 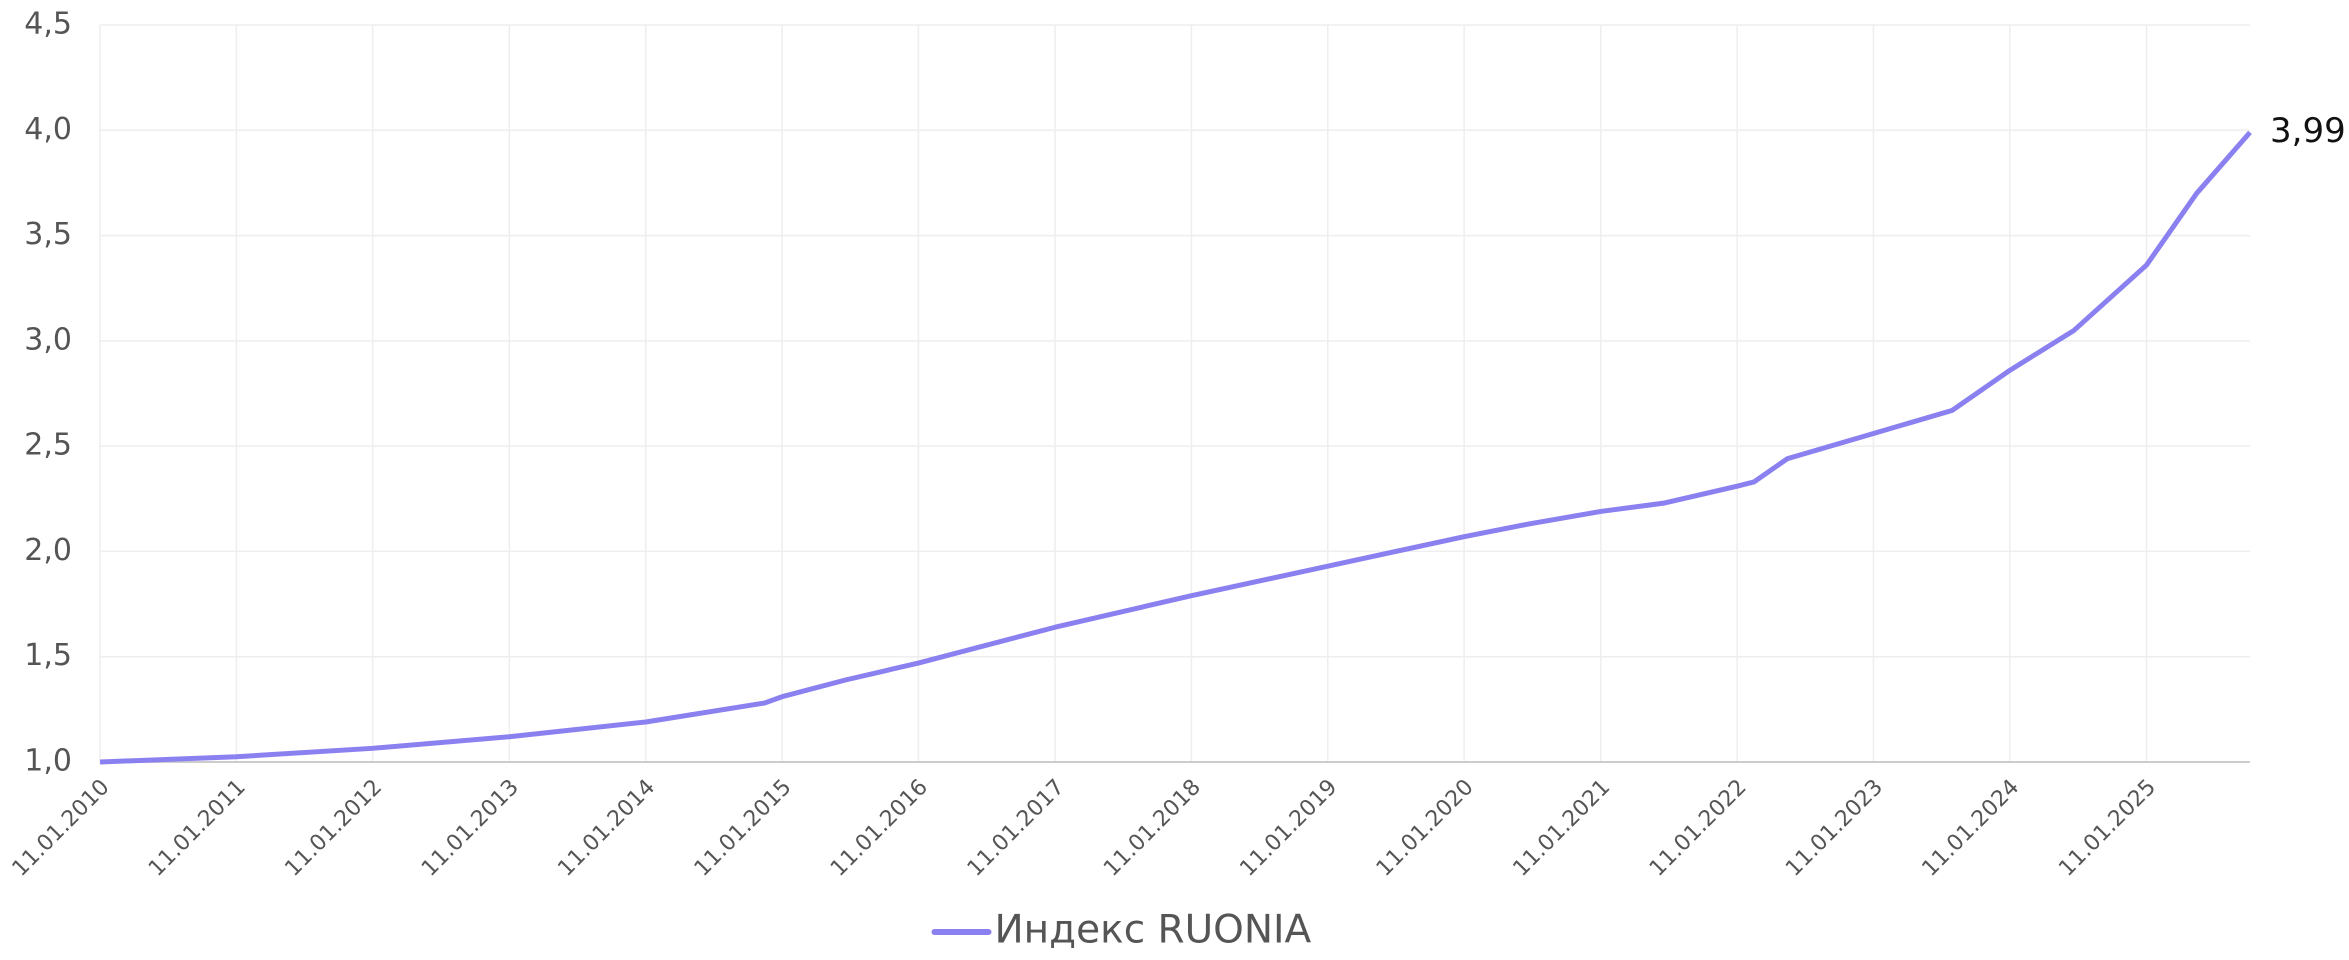 What do you see at coordinates (48, 129) in the screenshot?
I see `y-tick-label: 4,0` at bounding box center [48, 129].